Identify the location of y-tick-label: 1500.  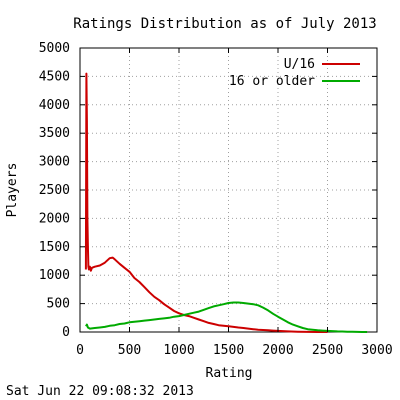
(54, 247).